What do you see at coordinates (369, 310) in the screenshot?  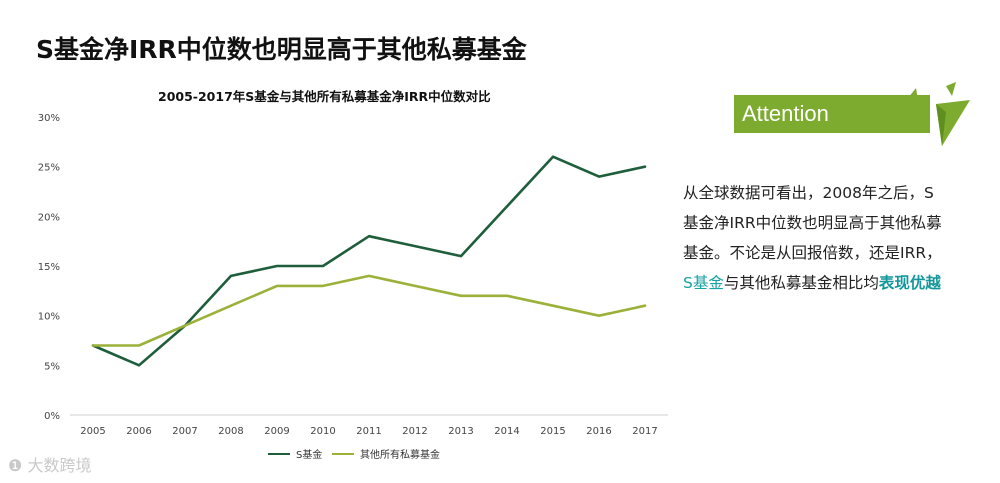 I see `series-line-others` at bounding box center [369, 310].